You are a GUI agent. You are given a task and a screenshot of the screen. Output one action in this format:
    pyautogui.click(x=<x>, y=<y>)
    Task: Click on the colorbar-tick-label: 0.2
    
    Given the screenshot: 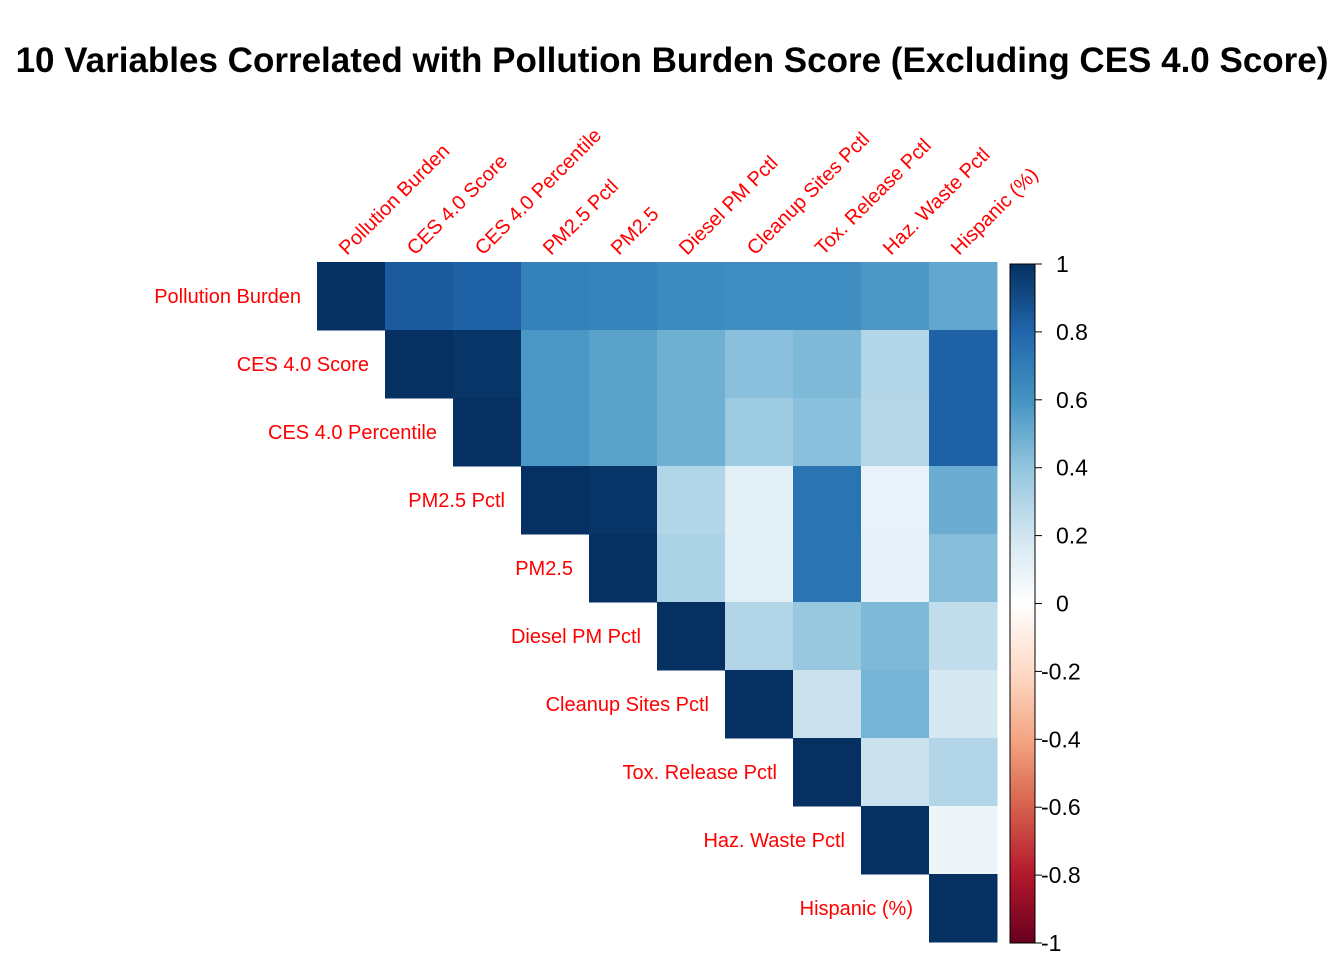 What is the action you would take?
    pyautogui.click(x=1072, y=536)
    